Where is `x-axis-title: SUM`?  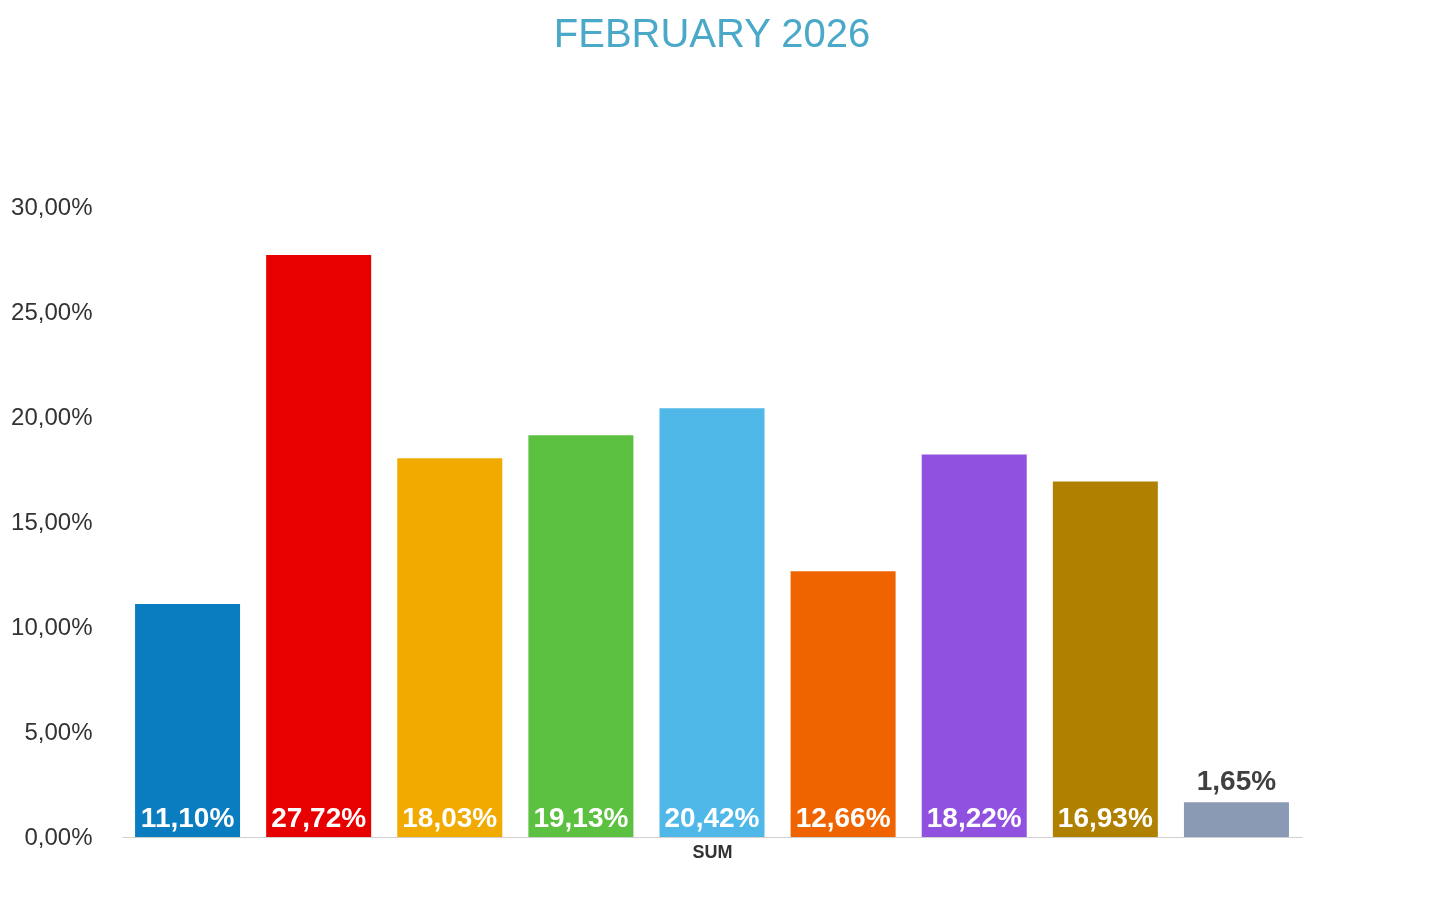 x-axis-title: SUM is located at coordinates (712, 851).